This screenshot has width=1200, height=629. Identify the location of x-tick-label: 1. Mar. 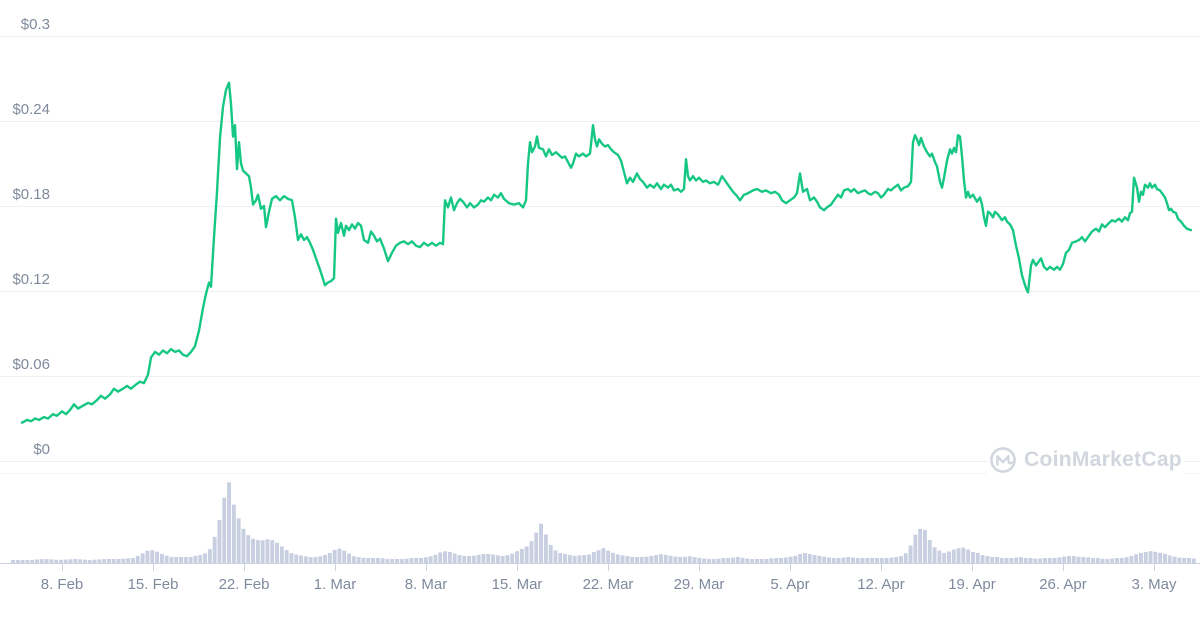
(335, 584).